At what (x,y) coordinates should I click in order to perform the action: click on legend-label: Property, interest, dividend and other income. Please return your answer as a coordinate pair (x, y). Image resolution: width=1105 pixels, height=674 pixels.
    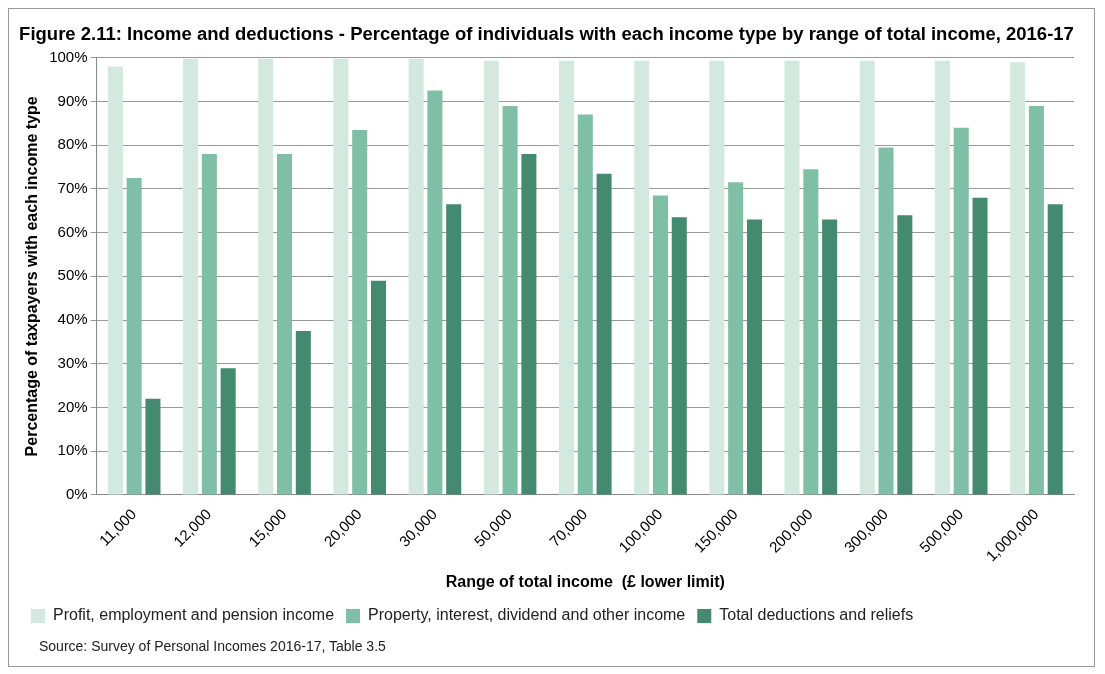
    Looking at the image, I should click on (527, 615).